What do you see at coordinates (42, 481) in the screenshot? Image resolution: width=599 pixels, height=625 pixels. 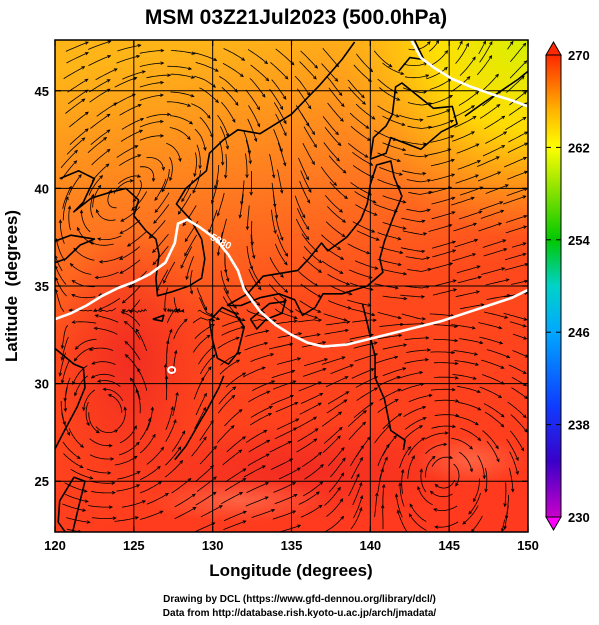 I see `y-tick-label-25: 25` at bounding box center [42, 481].